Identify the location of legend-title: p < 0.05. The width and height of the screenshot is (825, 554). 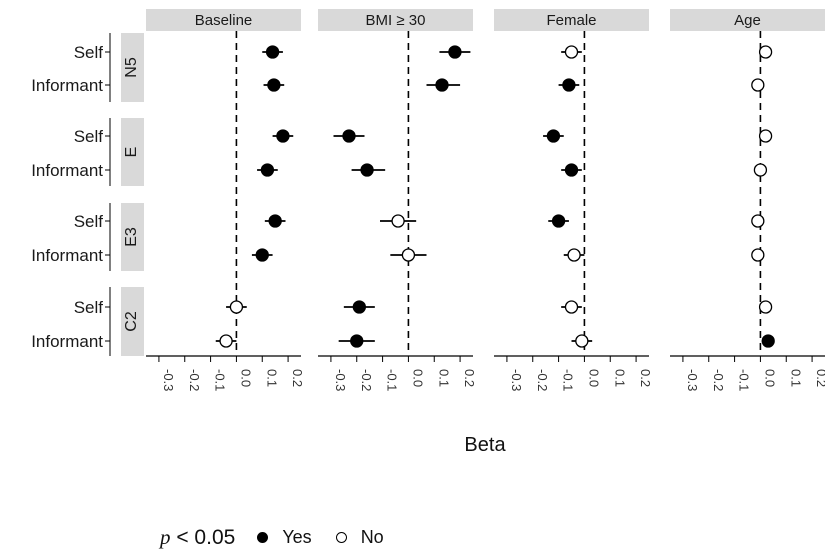
(198, 536).